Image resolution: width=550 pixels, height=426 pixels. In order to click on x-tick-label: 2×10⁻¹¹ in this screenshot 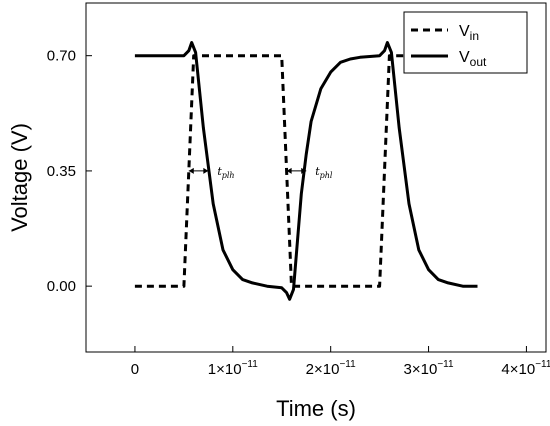, I will do `click(331, 368)`.